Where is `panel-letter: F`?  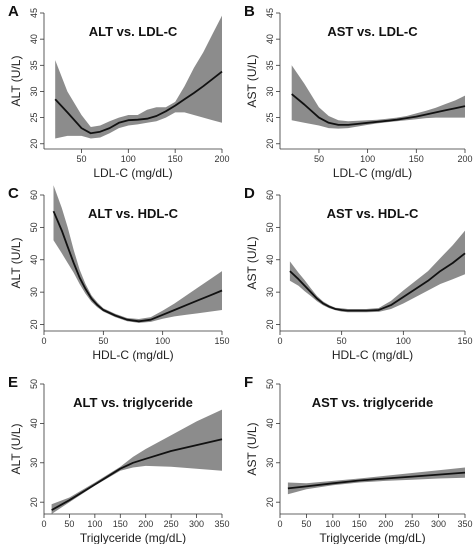 panel-letter: F is located at coordinates (248, 382).